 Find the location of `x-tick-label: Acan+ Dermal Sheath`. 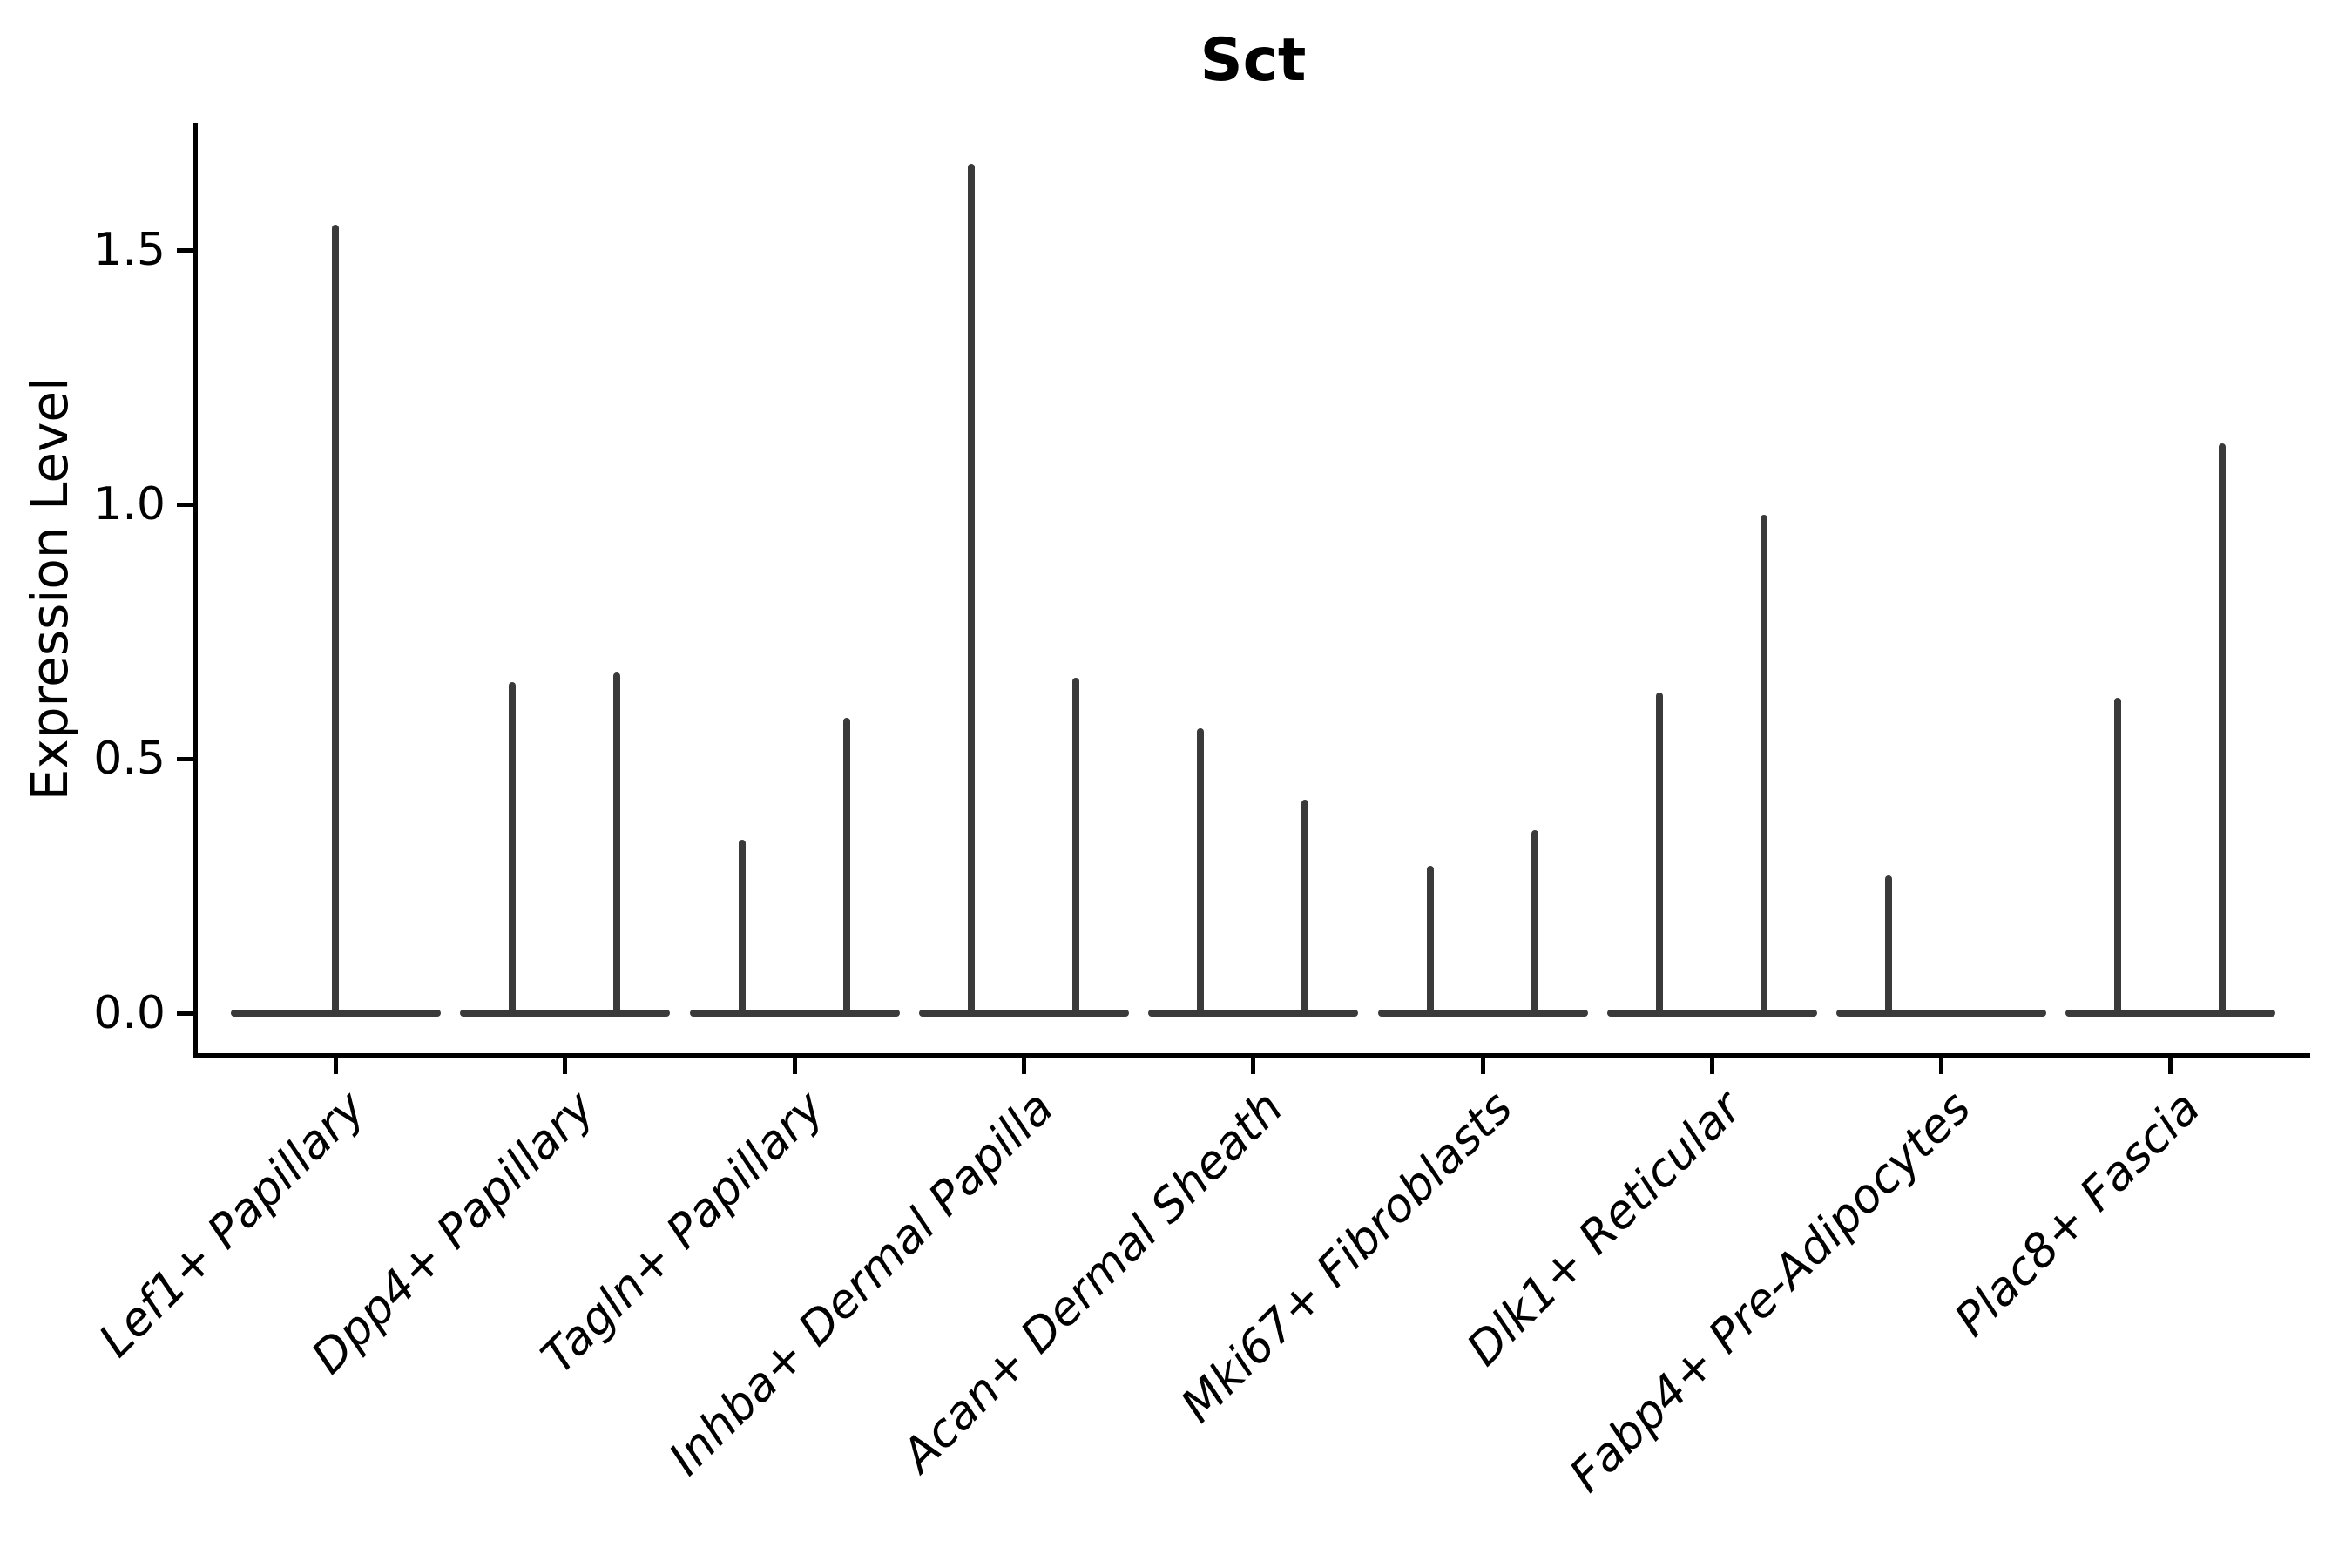

x-tick-label: Acan+ Dermal Sheath is located at coordinates (1093, 1282).